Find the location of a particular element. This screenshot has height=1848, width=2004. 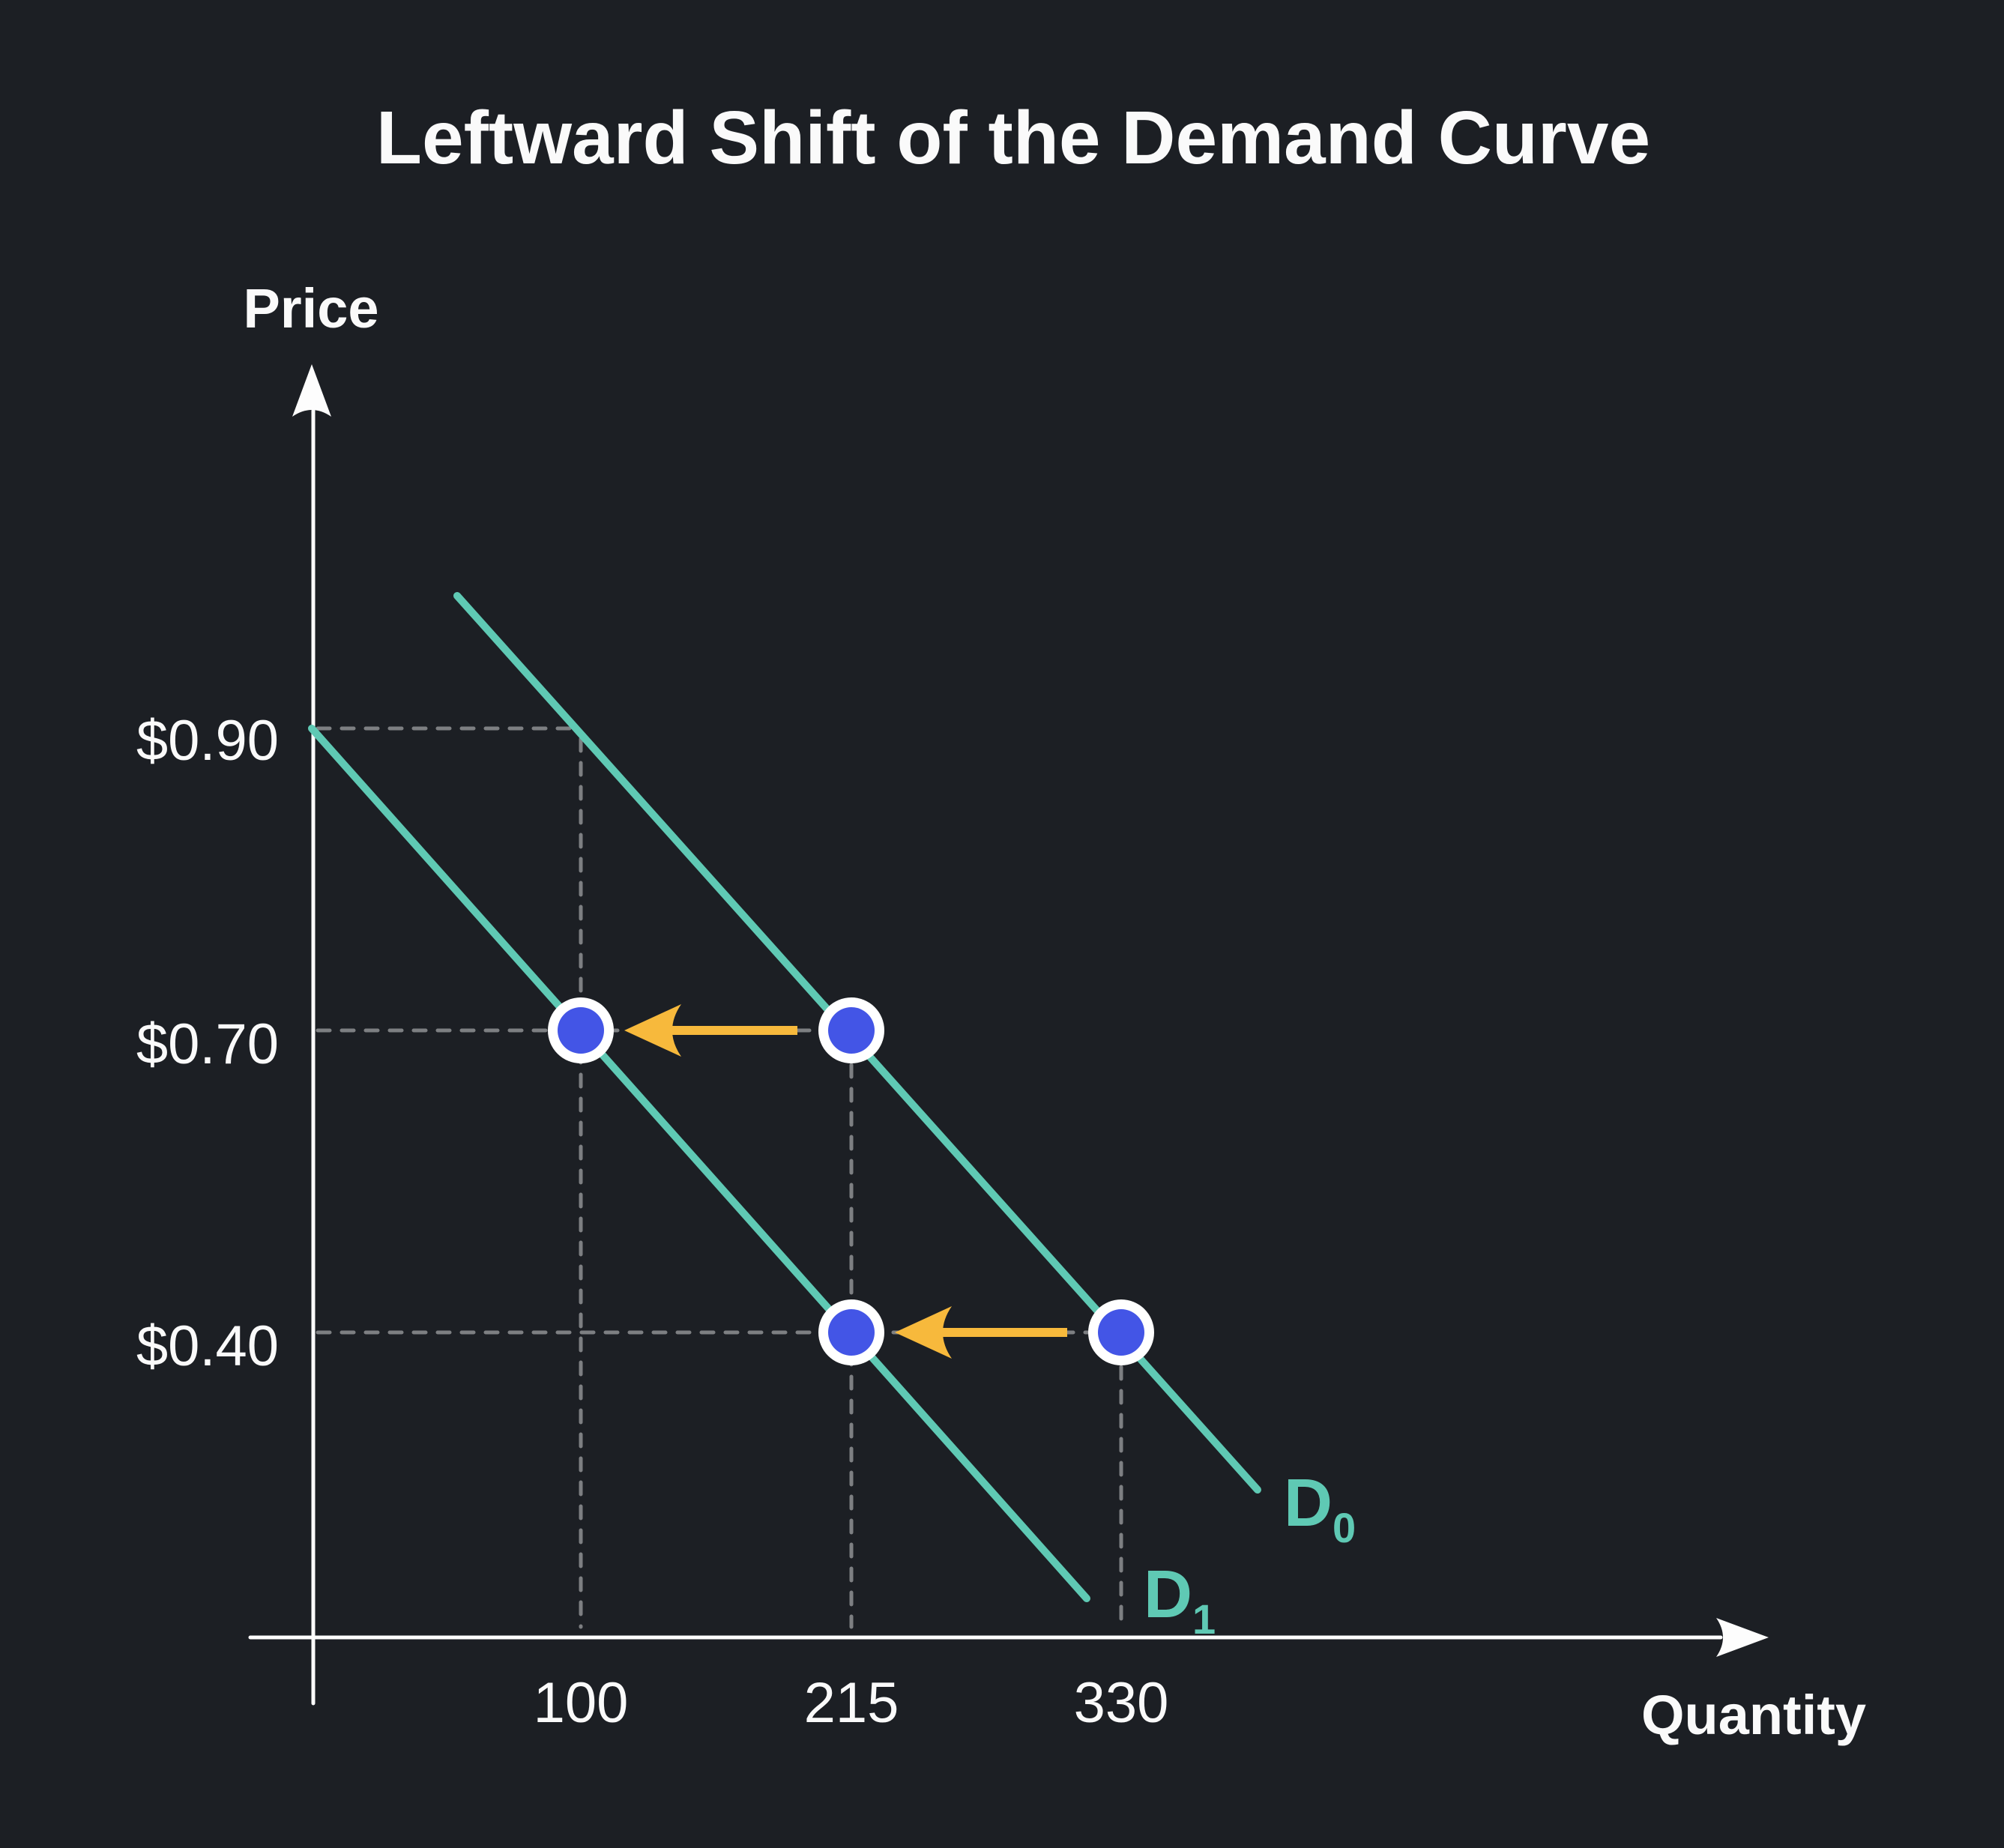

x-tick-330: 330 is located at coordinates (1122, 1703).